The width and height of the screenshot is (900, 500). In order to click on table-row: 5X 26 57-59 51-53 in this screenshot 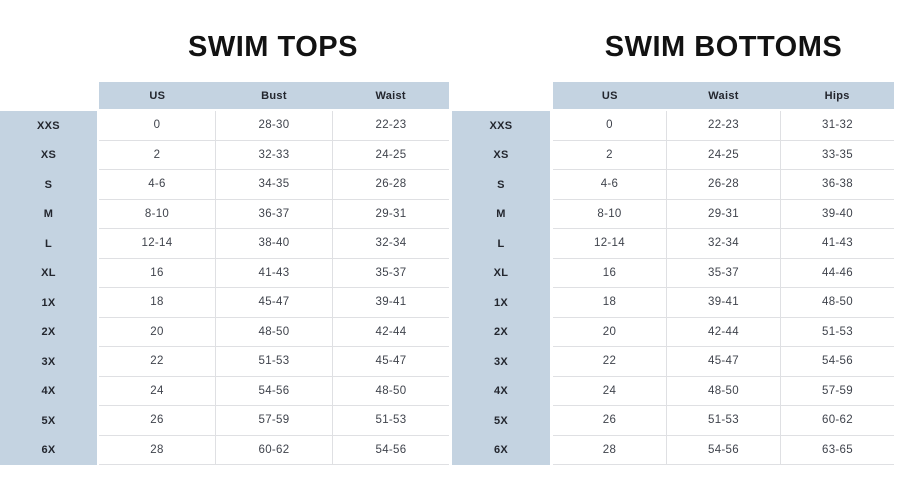, I will do `click(224, 421)`.